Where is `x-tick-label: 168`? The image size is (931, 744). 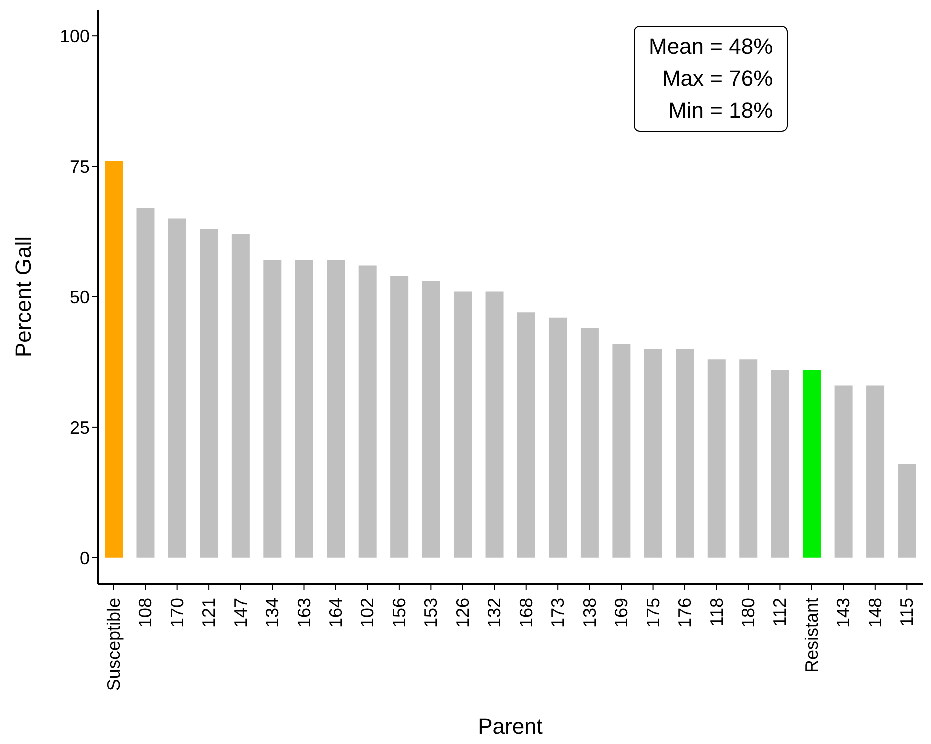 x-tick-label: 168 is located at coordinates (526, 613).